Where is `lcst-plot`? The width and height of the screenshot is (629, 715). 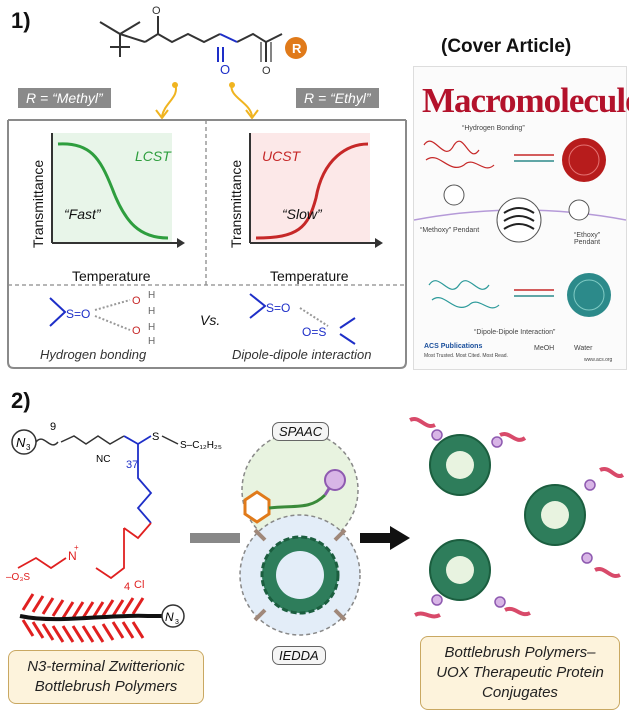
lcst-plot is located at coordinates (118, 190).